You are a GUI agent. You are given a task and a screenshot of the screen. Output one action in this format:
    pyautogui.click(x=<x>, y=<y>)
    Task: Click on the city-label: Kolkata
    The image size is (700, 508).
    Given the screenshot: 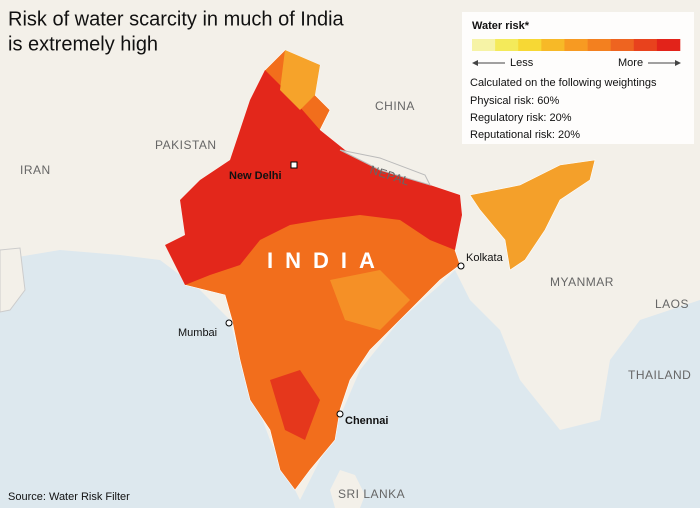 What is the action you would take?
    pyautogui.click(x=485, y=258)
    